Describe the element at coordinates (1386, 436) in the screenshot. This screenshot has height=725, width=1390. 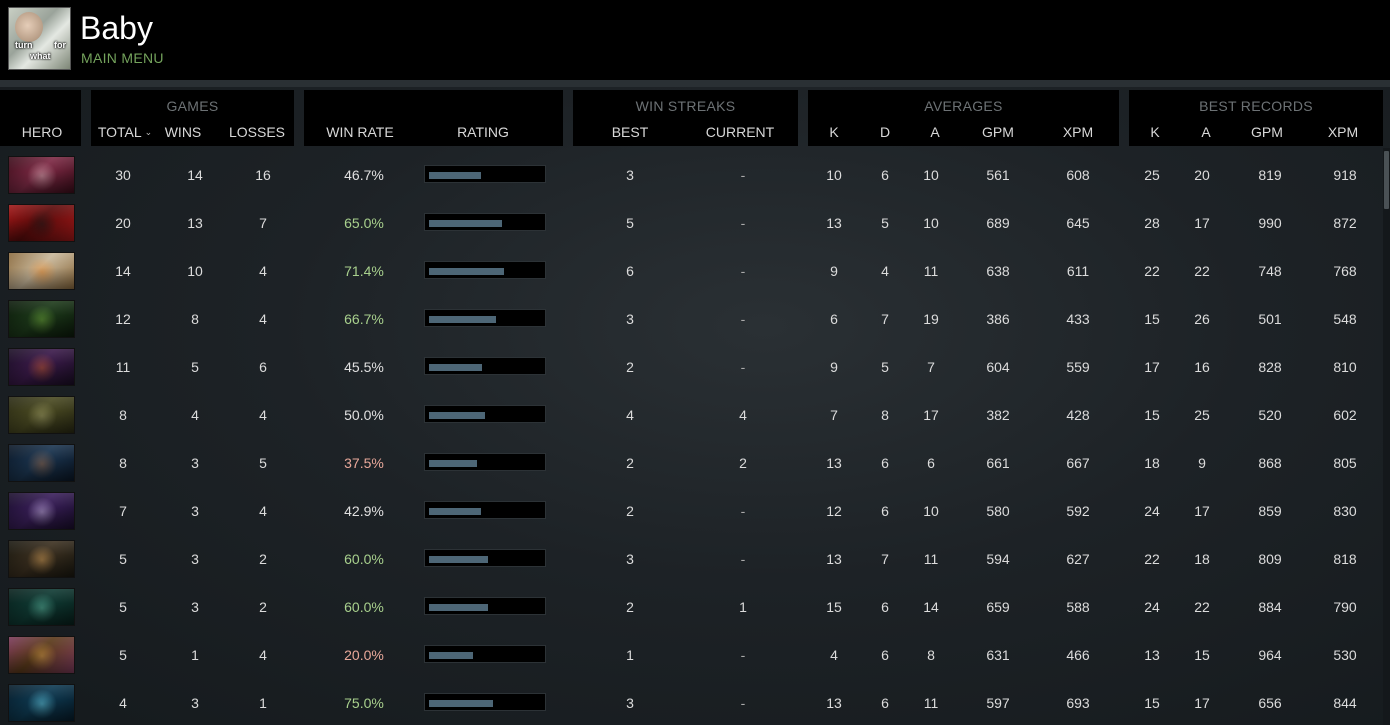
I see `scrollbar-track` at that location.